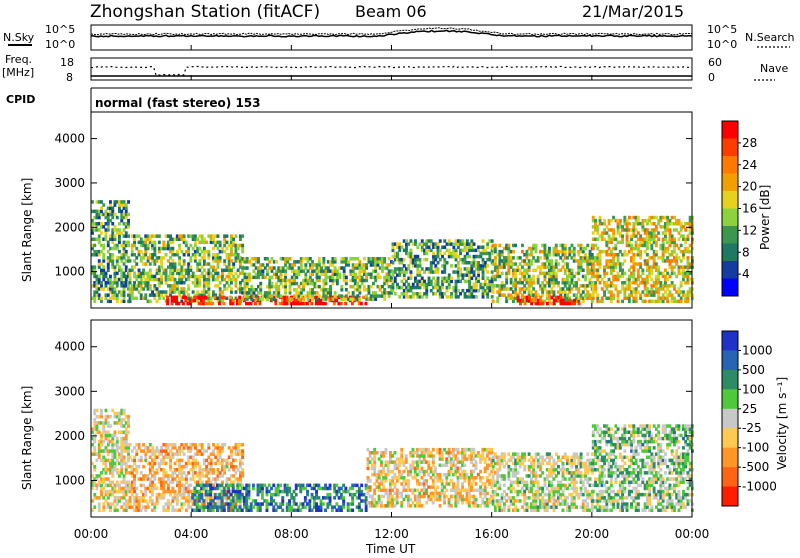 This screenshot has width=800, height=558. I want to click on nave-right-tick-bottom: 0, so click(711, 77).